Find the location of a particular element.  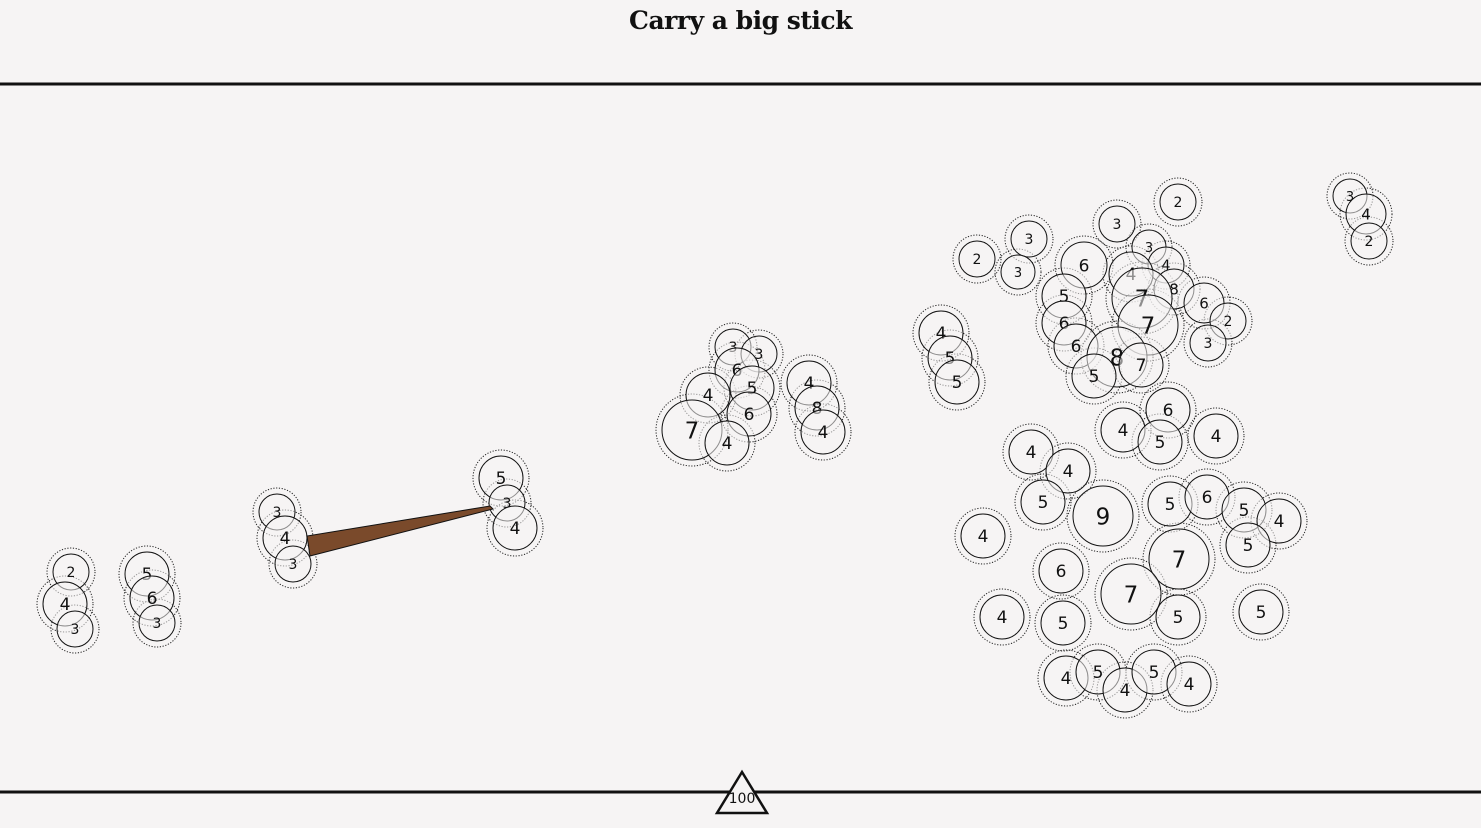

ball-value: 2 is located at coordinates (977, 260).